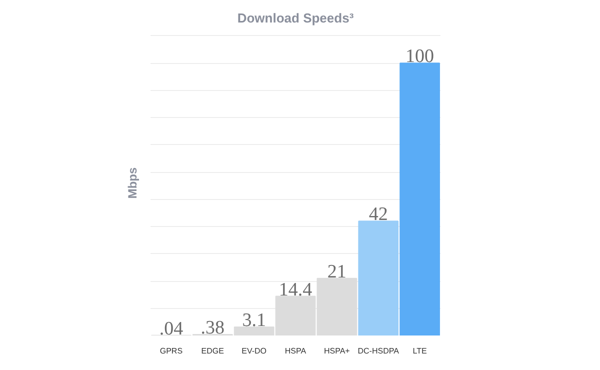 The height and width of the screenshot is (370, 600). What do you see at coordinates (378, 215) in the screenshot?
I see `data-label: 42` at bounding box center [378, 215].